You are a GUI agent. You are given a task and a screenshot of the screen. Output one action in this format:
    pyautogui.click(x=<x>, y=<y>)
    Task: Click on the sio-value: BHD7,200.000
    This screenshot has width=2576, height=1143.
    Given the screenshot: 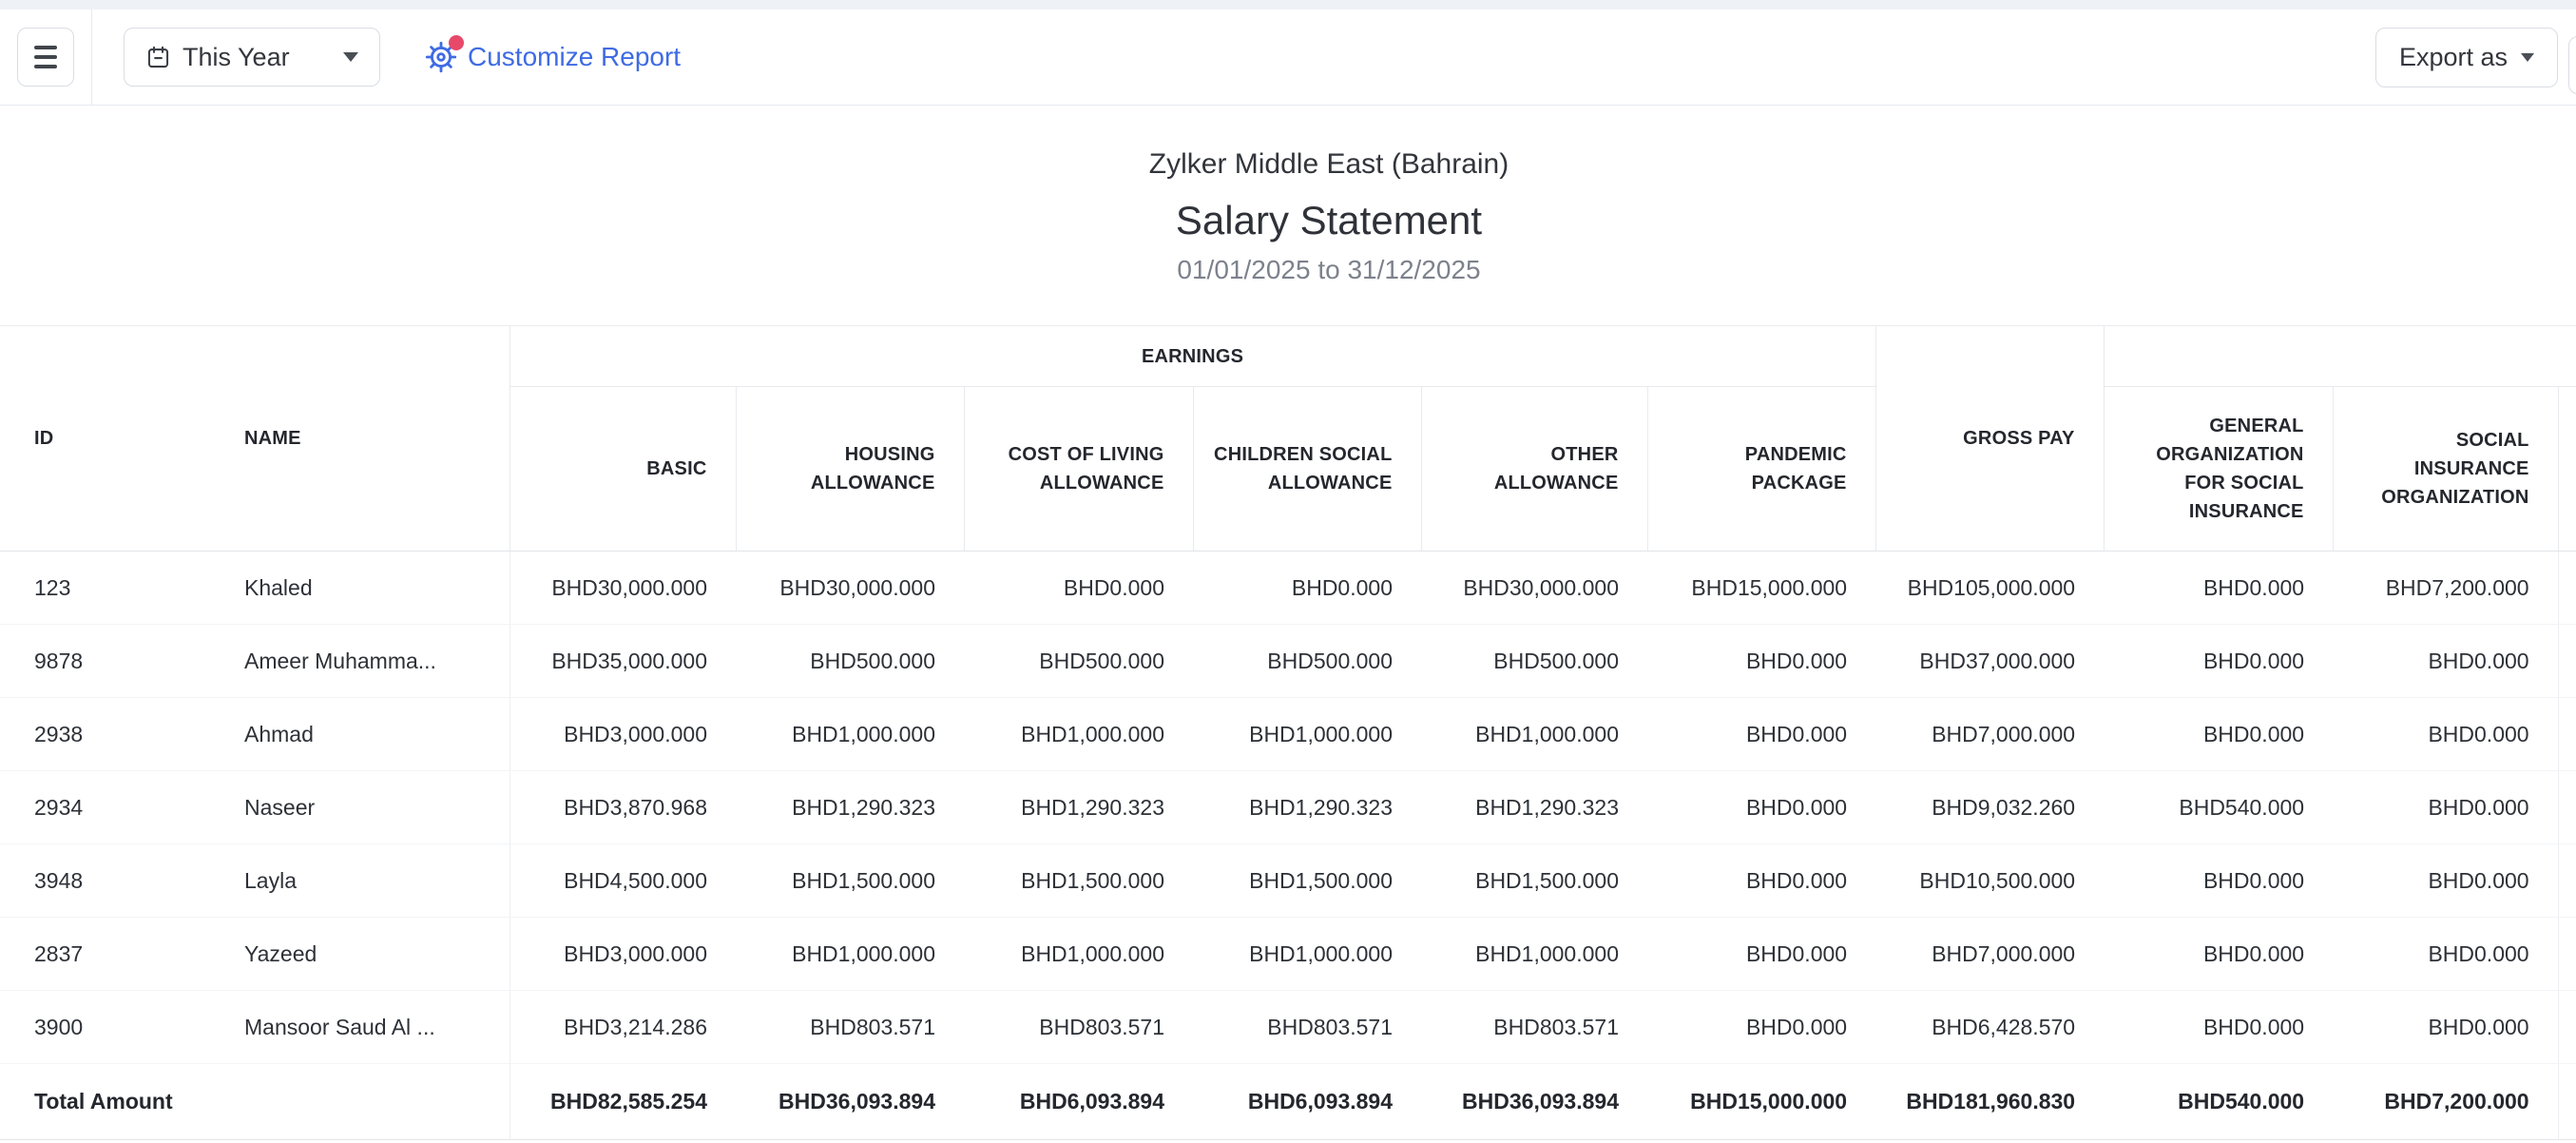 What is the action you would take?
    pyautogui.click(x=2446, y=588)
    